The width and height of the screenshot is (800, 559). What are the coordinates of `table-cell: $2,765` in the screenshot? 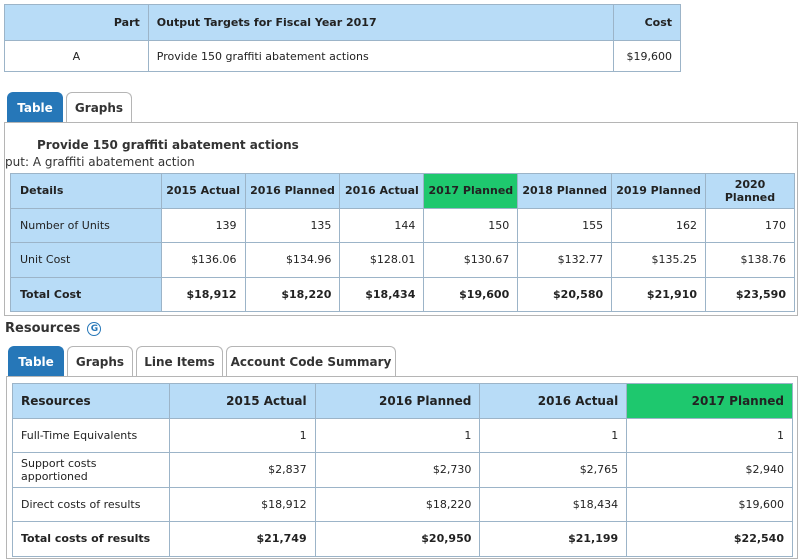 It's located at (553, 470).